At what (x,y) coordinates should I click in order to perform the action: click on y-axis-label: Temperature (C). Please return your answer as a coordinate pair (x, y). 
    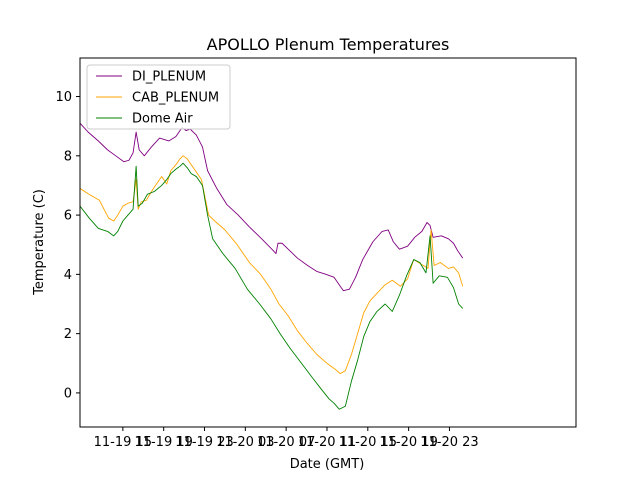
    Looking at the image, I should click on (39, 242).